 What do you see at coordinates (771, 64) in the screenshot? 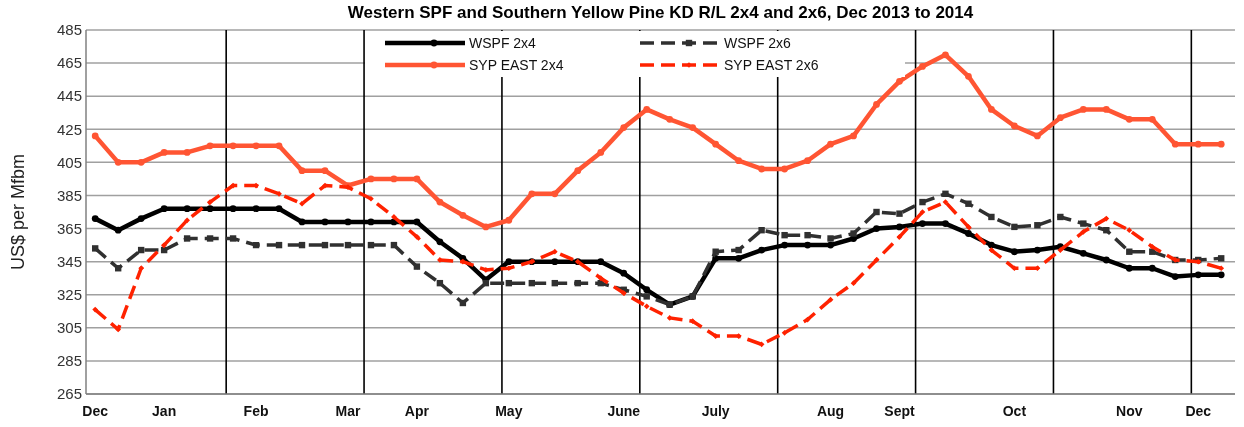
I see `legend-label: SYP EAST 2x6` at bounding box center [771, 64].